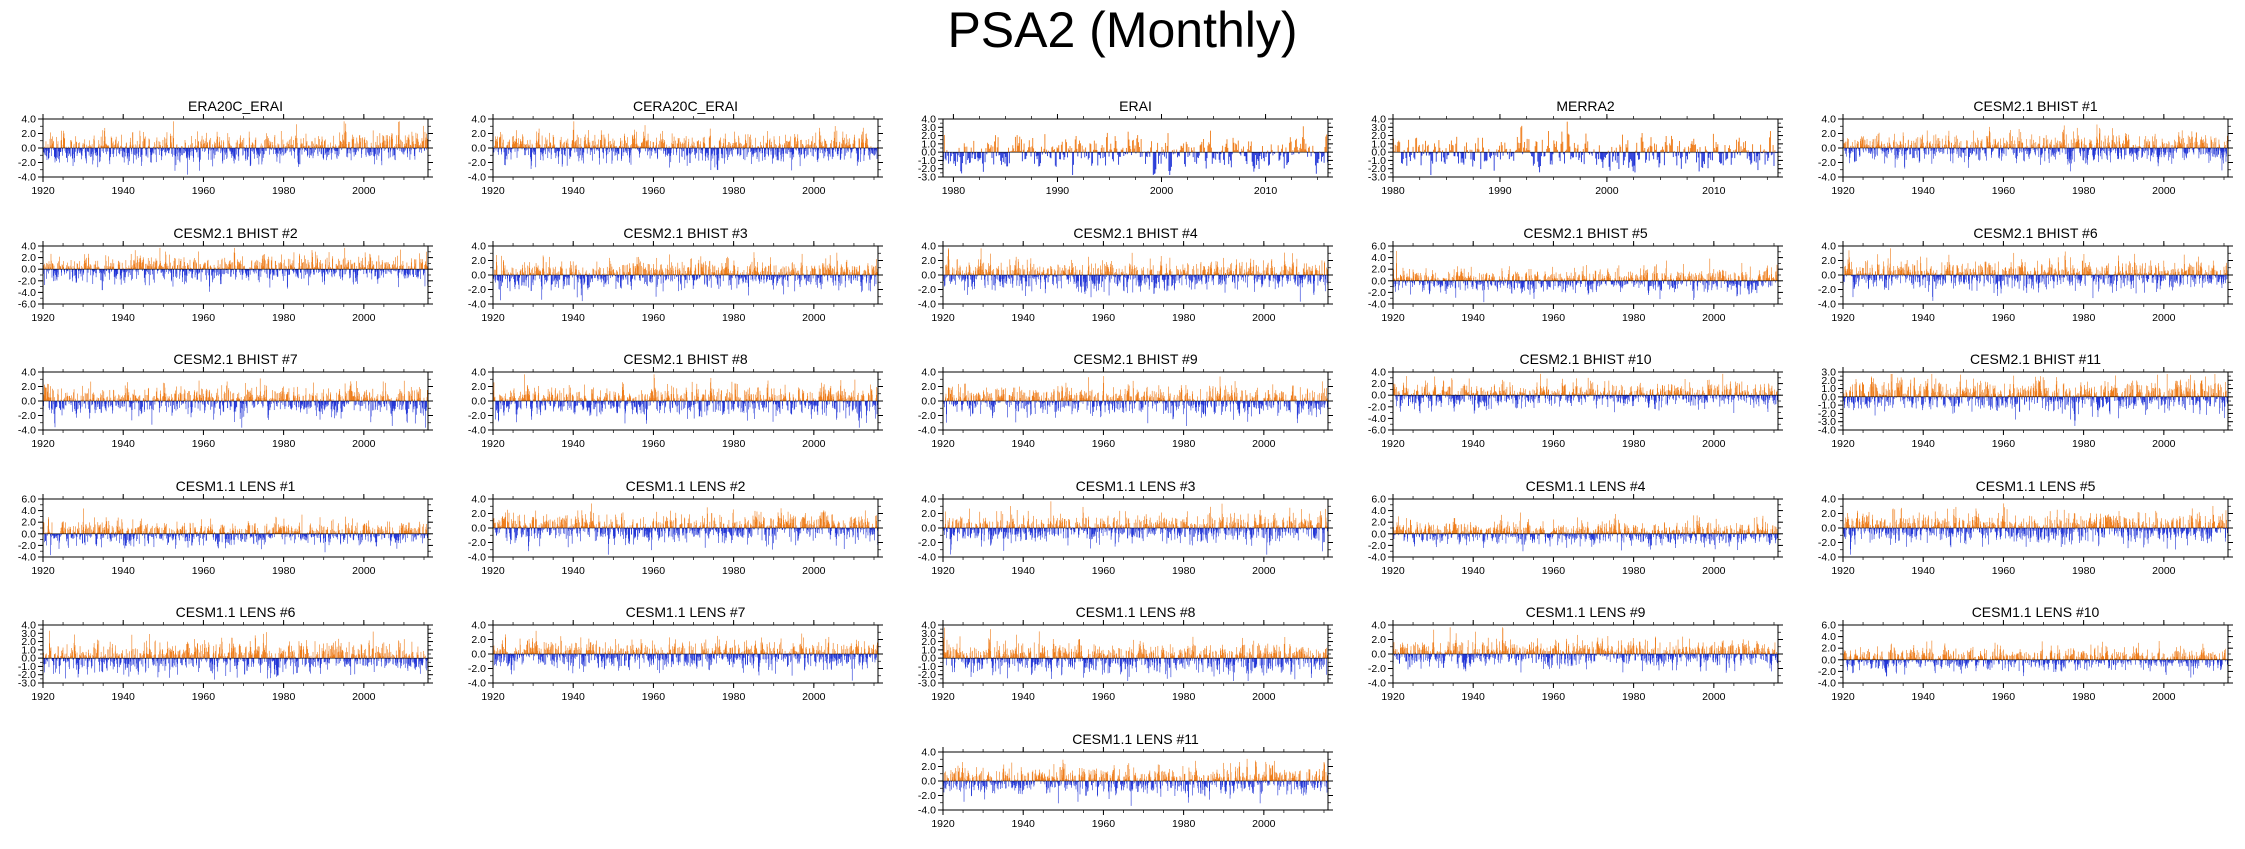  What do you see at coordinates (1827, 178) in the screenshot?
I see `y-tick-label: -4.0` at bounding box center [1827, 178].